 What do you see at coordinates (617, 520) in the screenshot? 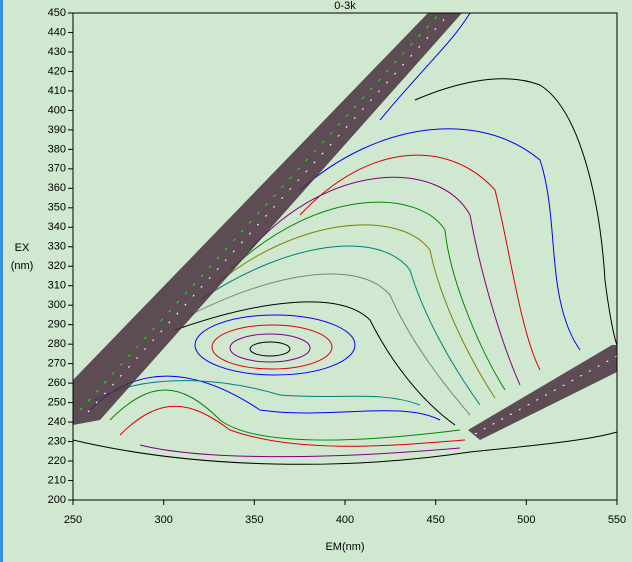
I see `x-tick-label: 550` at bounding box center [617, 520].